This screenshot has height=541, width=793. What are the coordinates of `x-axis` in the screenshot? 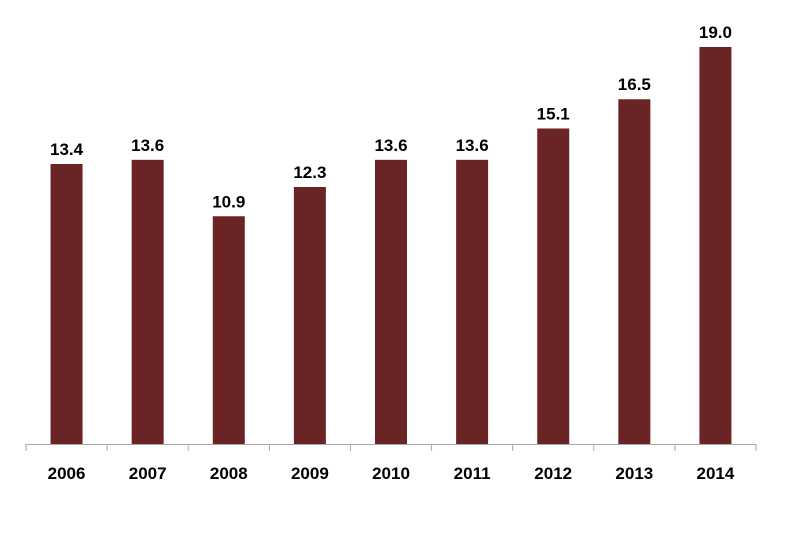 It's located at (391, 447).